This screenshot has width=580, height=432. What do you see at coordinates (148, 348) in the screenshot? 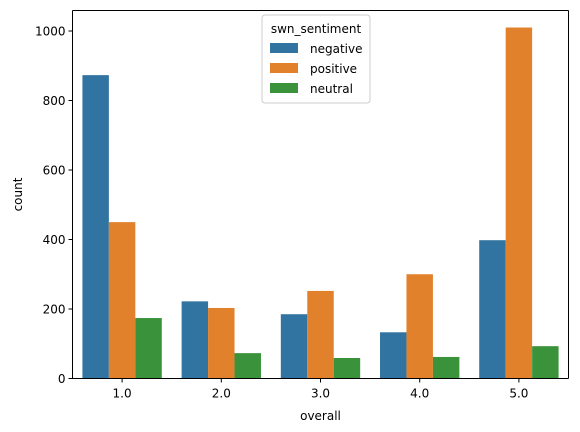
I see `bar-neutral-1.0` at bounding box center [148, 348].